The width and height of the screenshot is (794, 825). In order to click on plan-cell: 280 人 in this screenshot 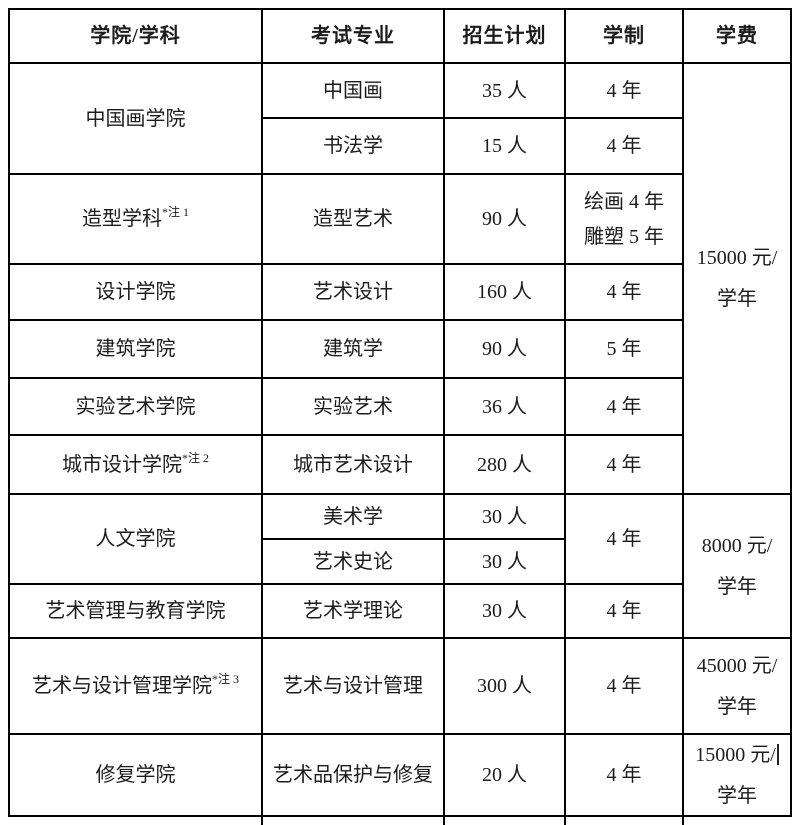, I will do `click(504, 464)`.